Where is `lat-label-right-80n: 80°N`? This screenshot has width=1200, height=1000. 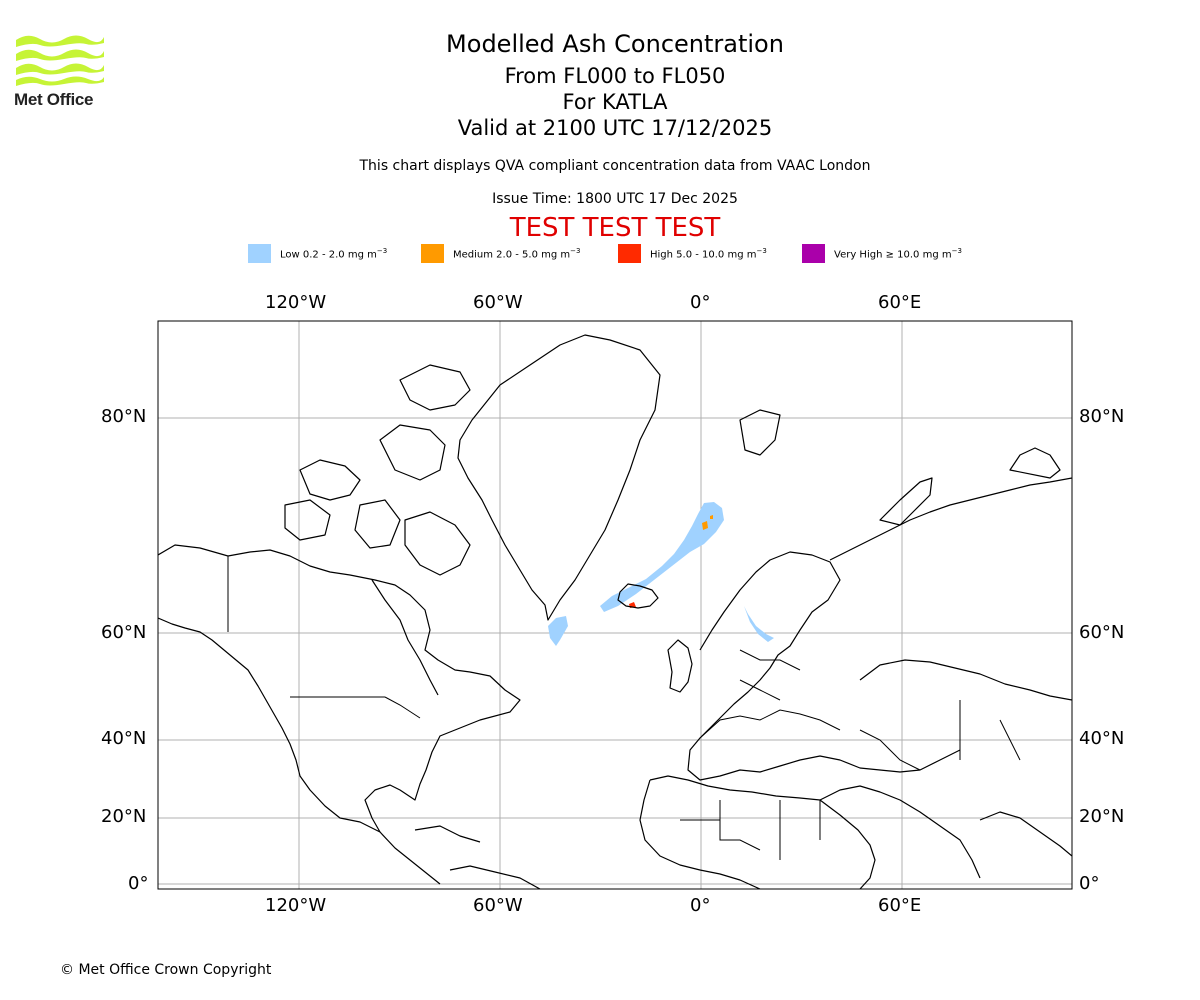 lat-label-right-80n: 80°N is located at coordinates (1102, 416).